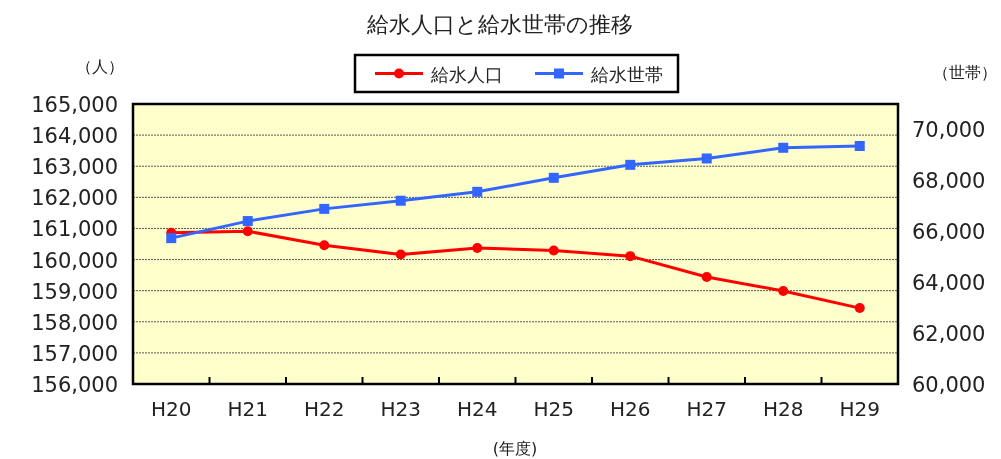  Describe the element at coordinates (499, 24) in the screenshot. I see `chart-title: 給水人口と給水世帯の推移` at that location.